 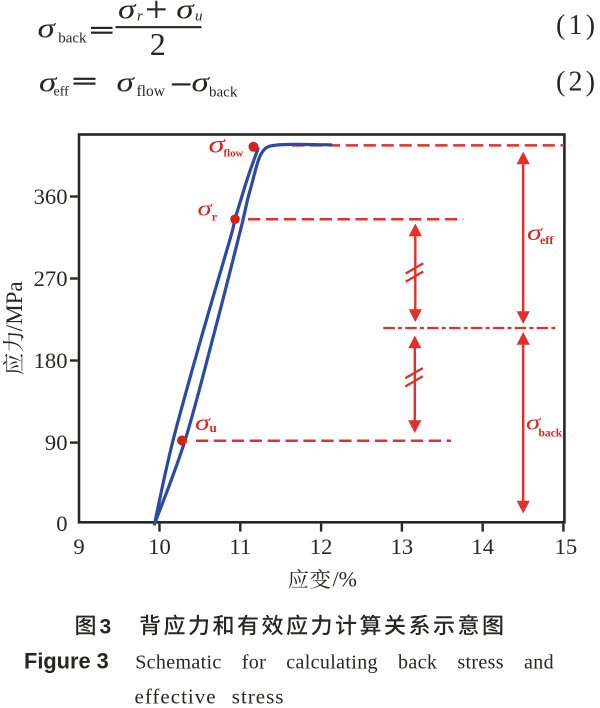 I want to click on svg-text: 360, so click(x=51, y=196).